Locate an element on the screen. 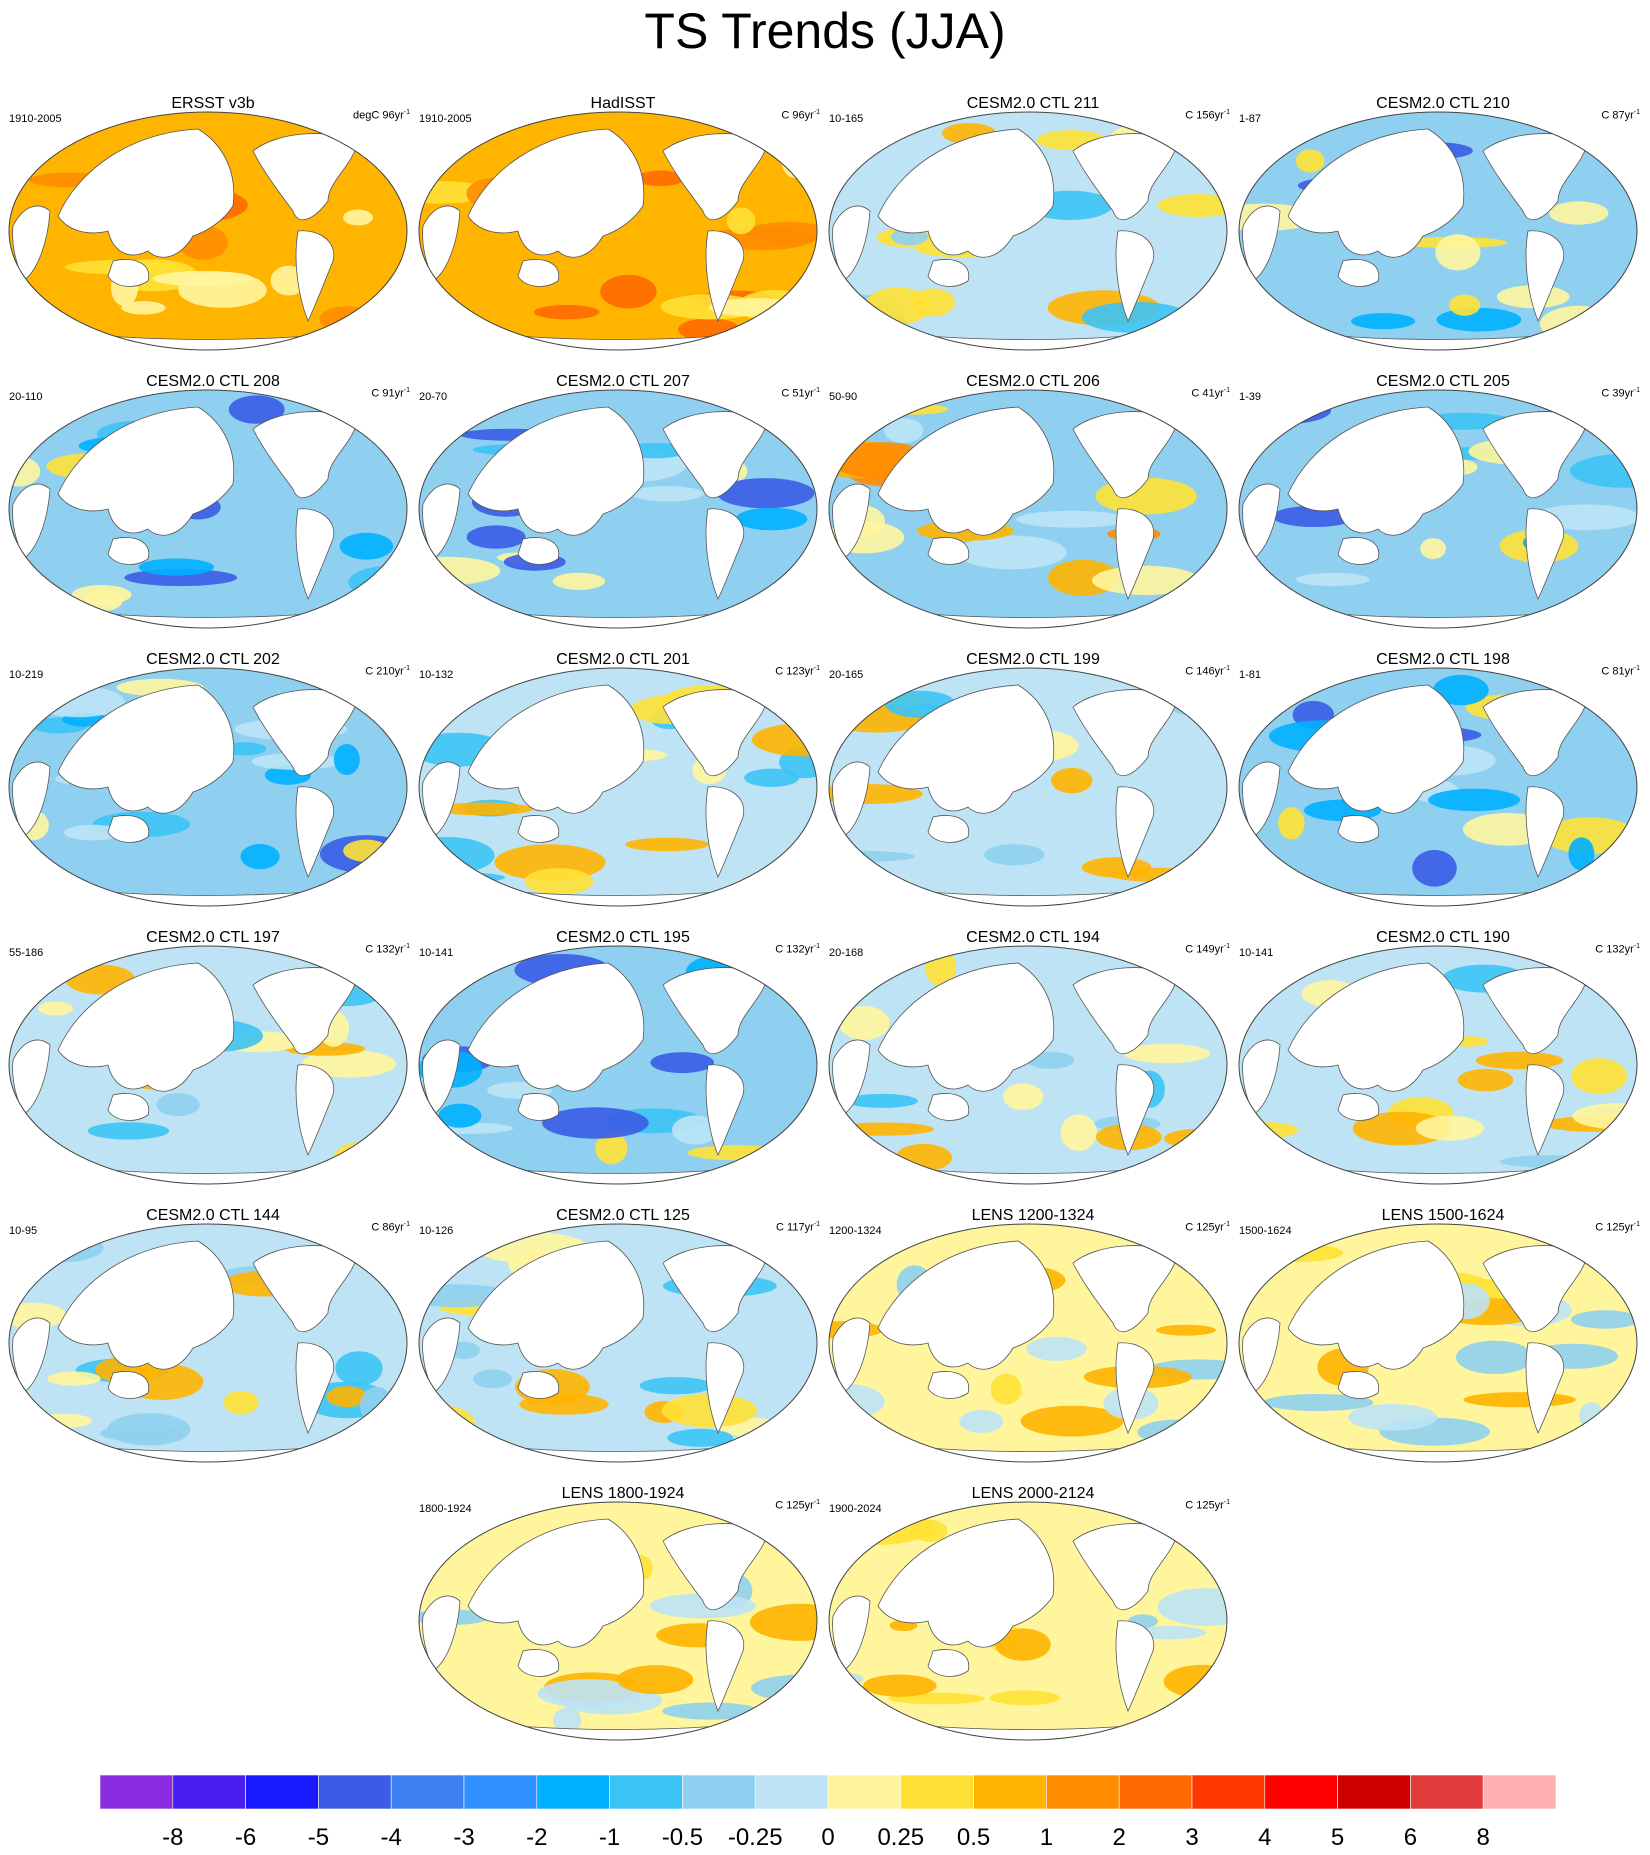 This screenshot has width=1650, height=1855. map-panel: CESM2.0 CTL 208 20-110 C 91yr-1 is located at coordinates (213, 505).